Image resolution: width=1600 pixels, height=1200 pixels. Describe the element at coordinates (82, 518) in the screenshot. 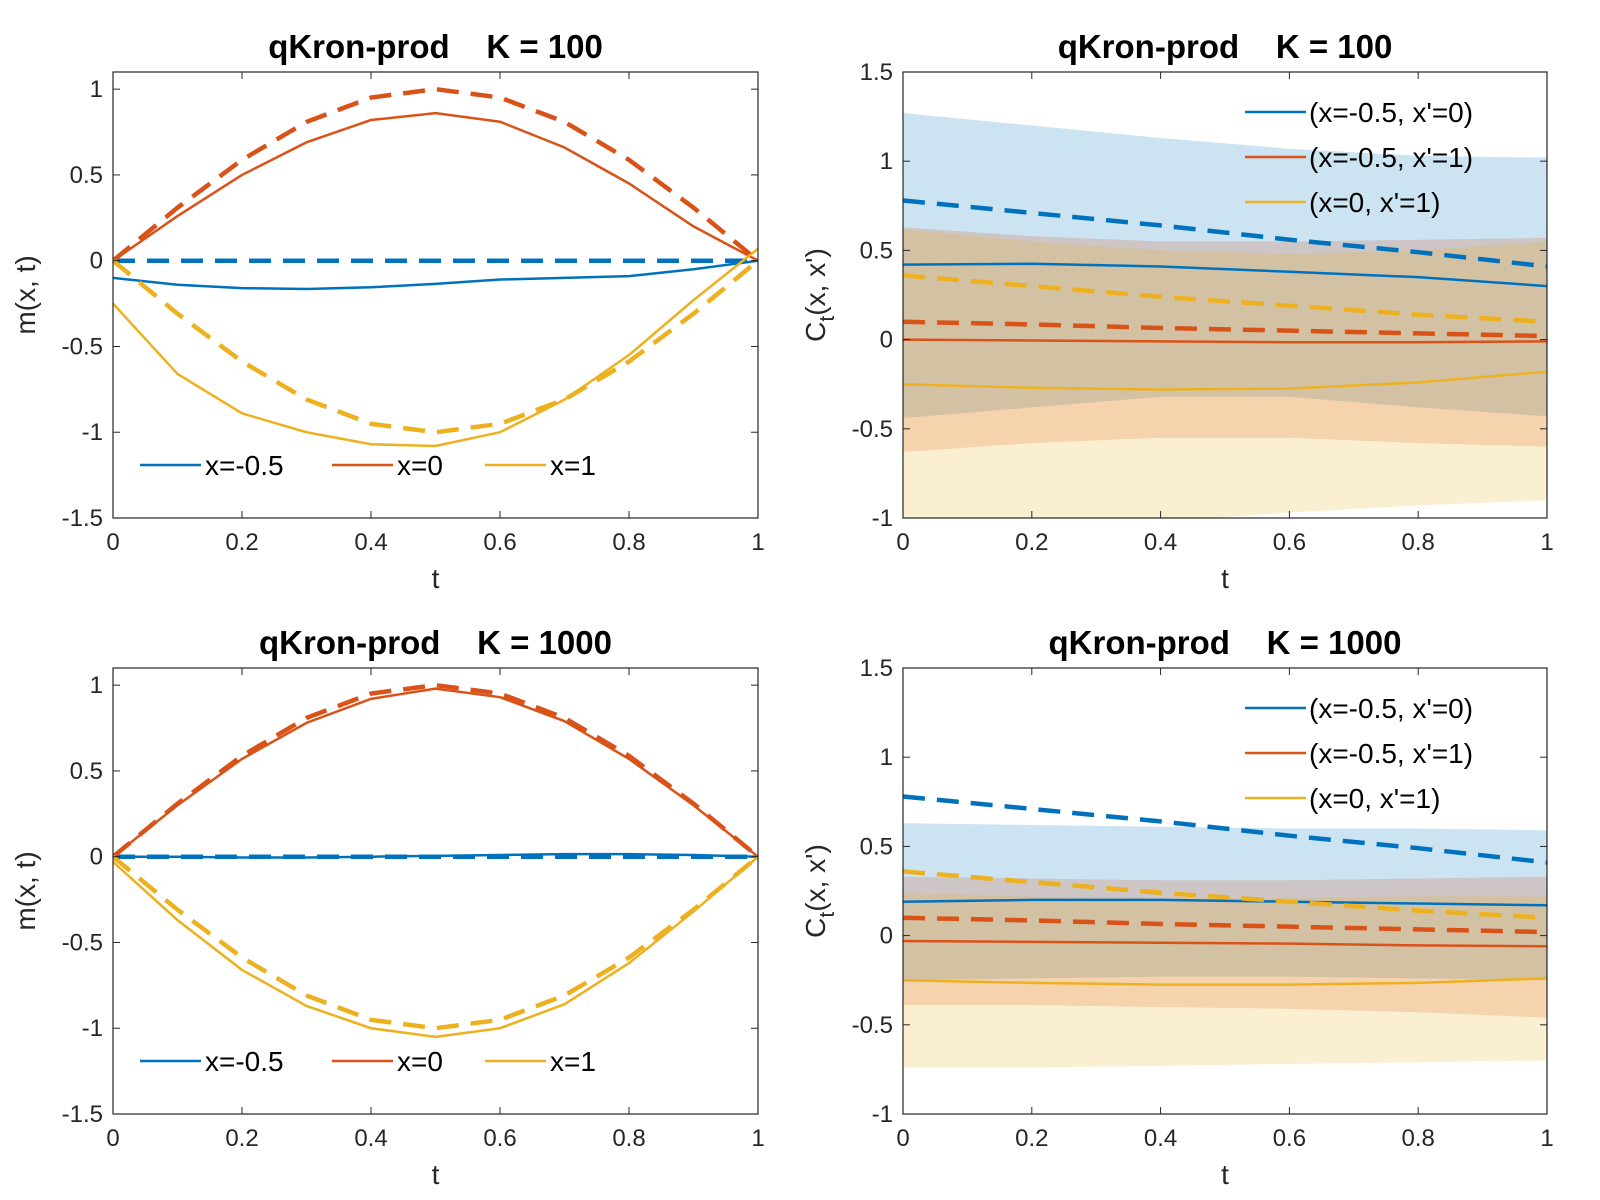

I see `y-tick-label: -1.5` at that location.